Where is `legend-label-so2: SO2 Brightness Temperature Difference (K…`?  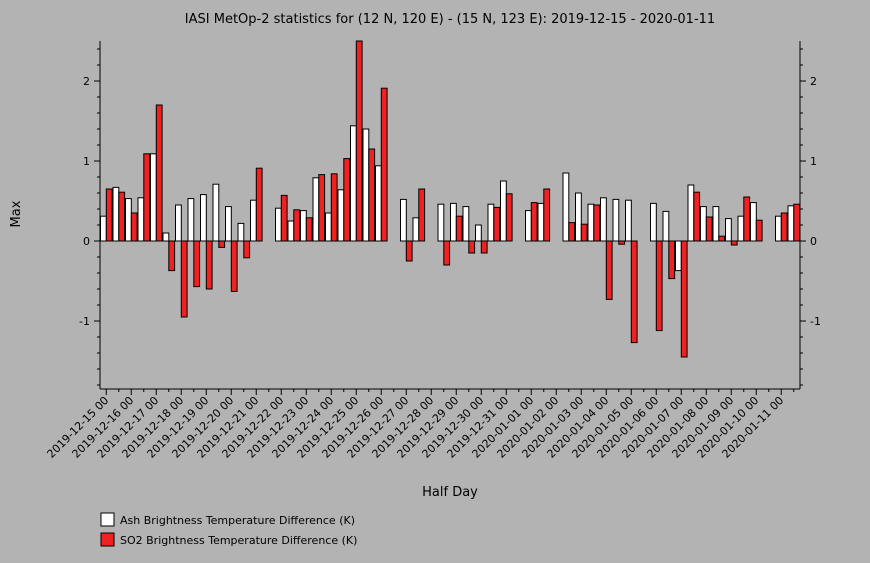
legend-label-so2: SO2 Brightness Temperature Difference (K… is located at coordinates (238, 540).